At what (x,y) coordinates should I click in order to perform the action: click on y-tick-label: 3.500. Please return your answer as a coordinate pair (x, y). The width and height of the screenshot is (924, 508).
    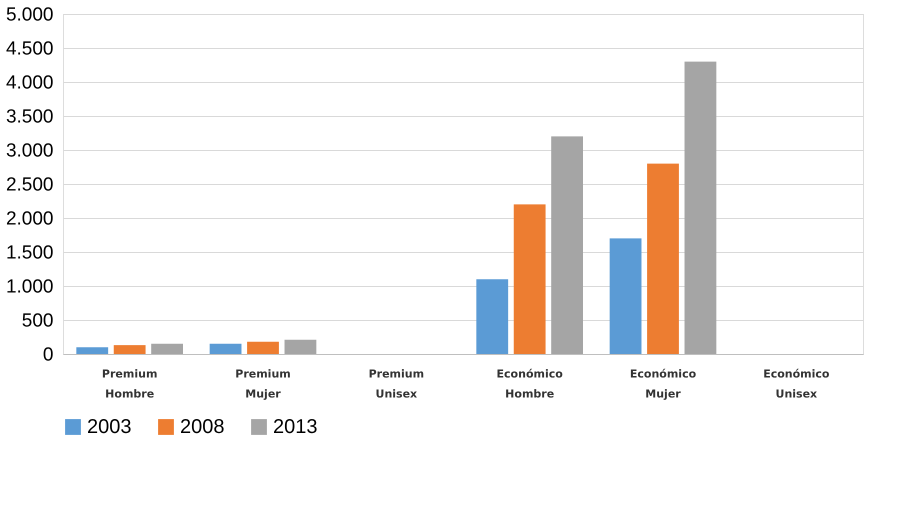
    Looking at the image, I should click on (30, 117).